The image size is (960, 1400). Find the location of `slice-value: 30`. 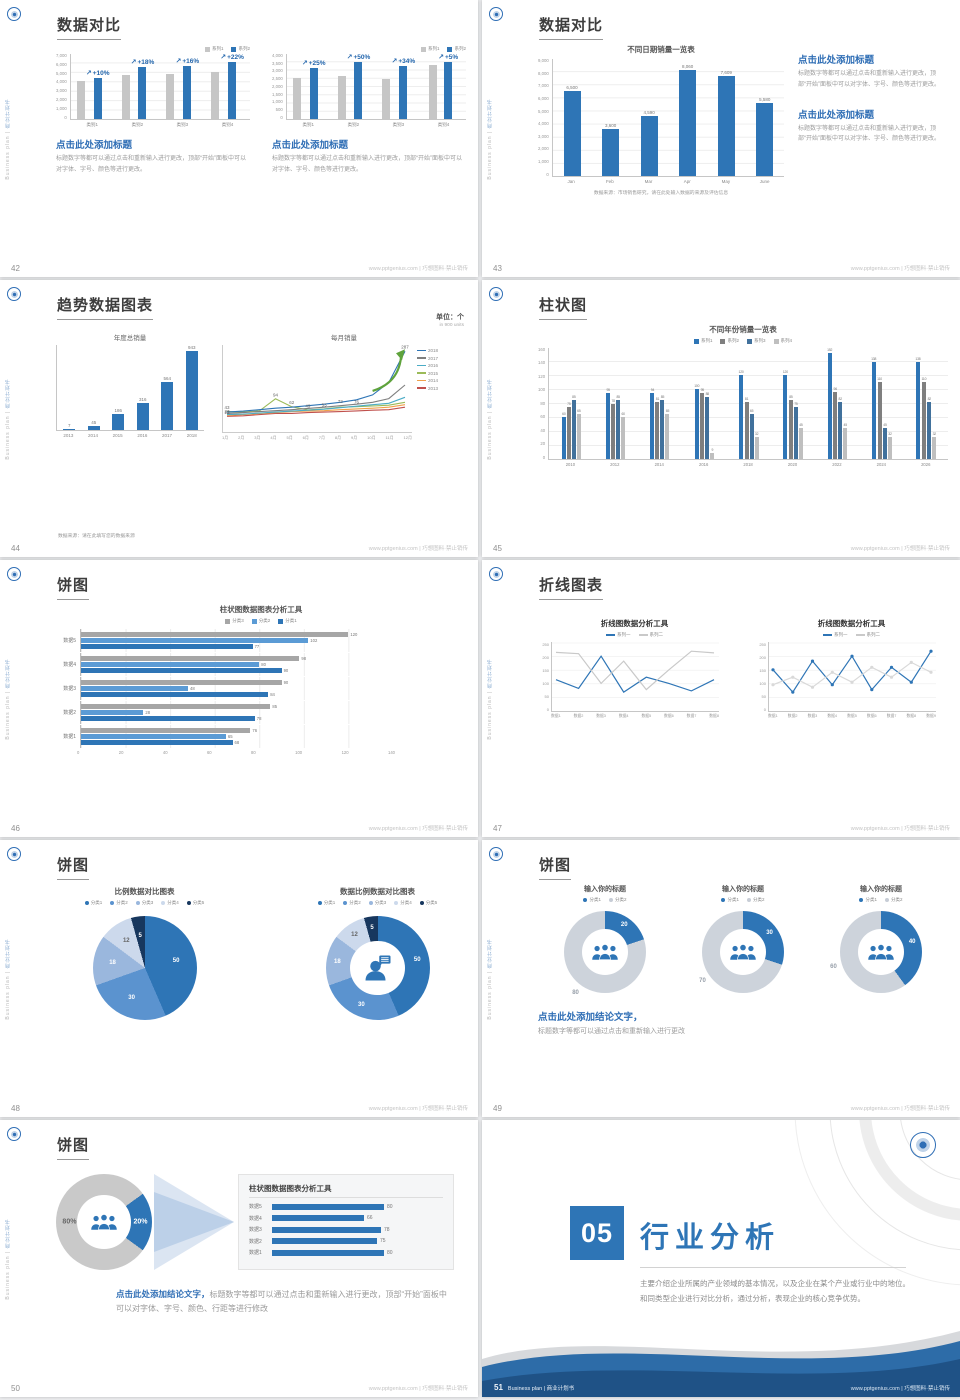

slice-value: 30 is located at coordinates (361, 1005).